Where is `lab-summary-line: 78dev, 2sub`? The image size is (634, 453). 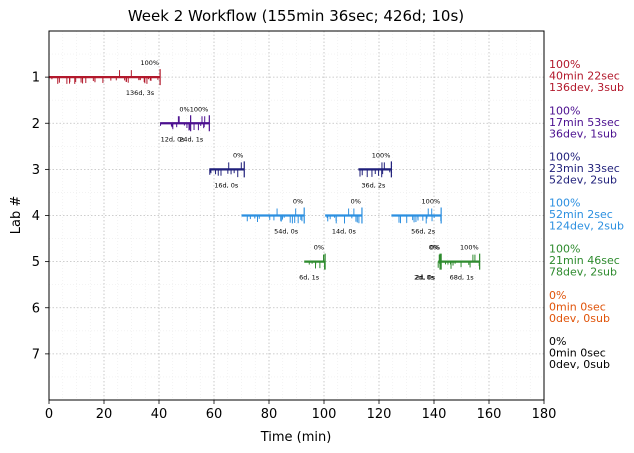
lab-summary-line: 78dev, 2sub is located at coordinates (583, 272).